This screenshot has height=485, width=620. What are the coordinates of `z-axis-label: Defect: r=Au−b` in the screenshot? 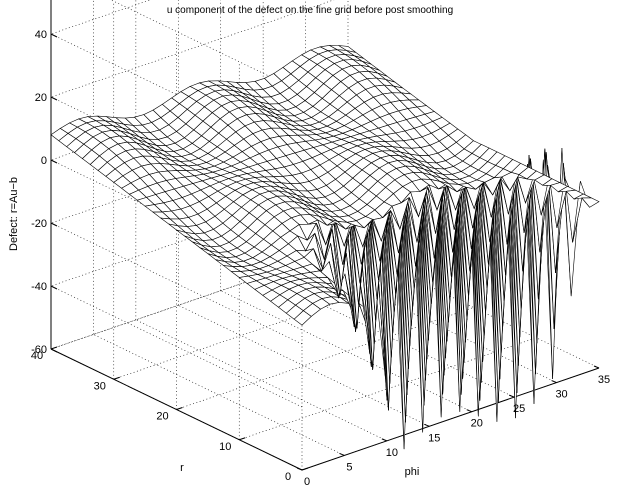 It's located at (14, 214).